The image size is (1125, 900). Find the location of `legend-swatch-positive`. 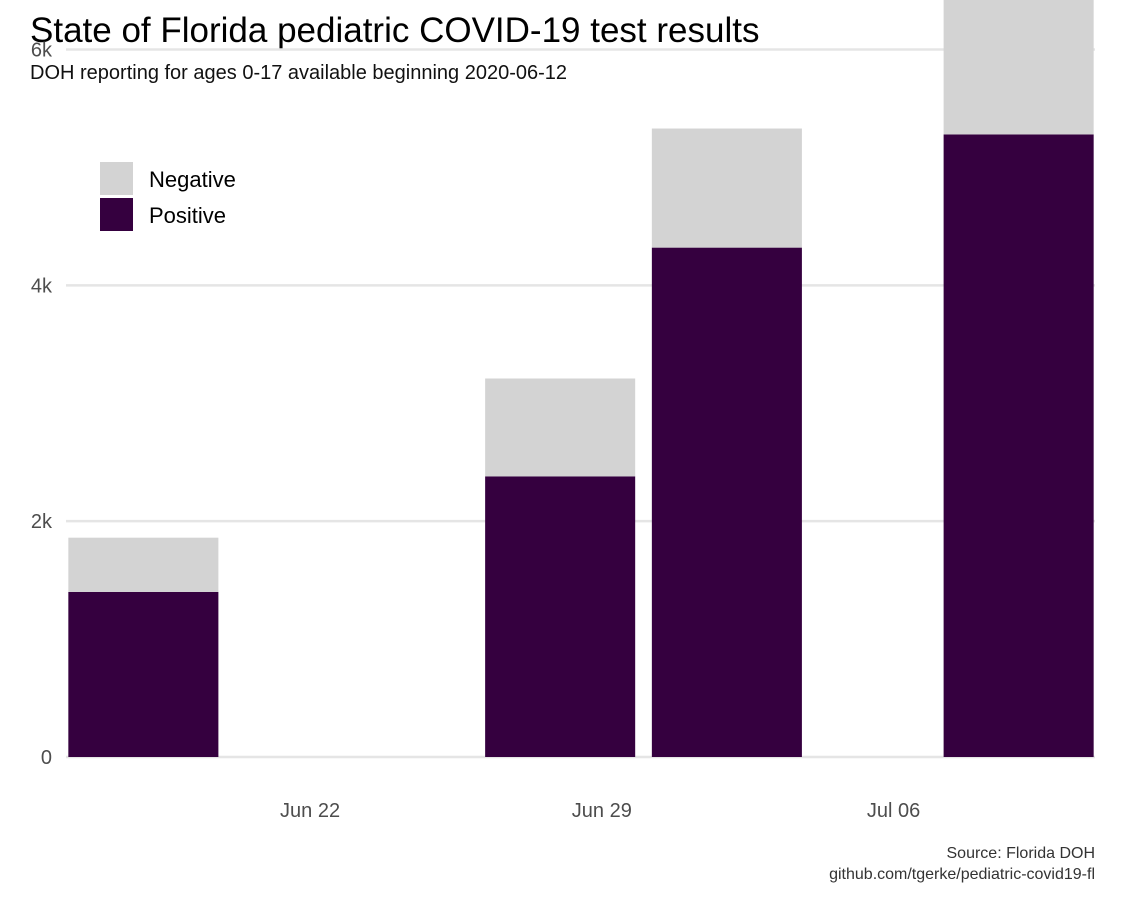

legend-swatch-positive is located at coordinates (116, 214).